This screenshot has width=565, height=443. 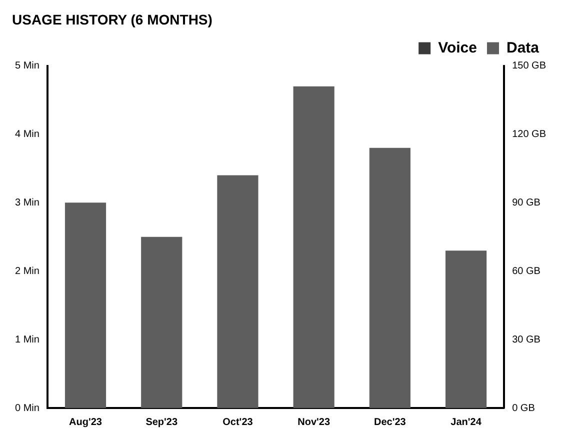 What do you see at coordinates (523, 47) in the screenshot?
I see `legend-label: Data` at bounding box center [523, 47].